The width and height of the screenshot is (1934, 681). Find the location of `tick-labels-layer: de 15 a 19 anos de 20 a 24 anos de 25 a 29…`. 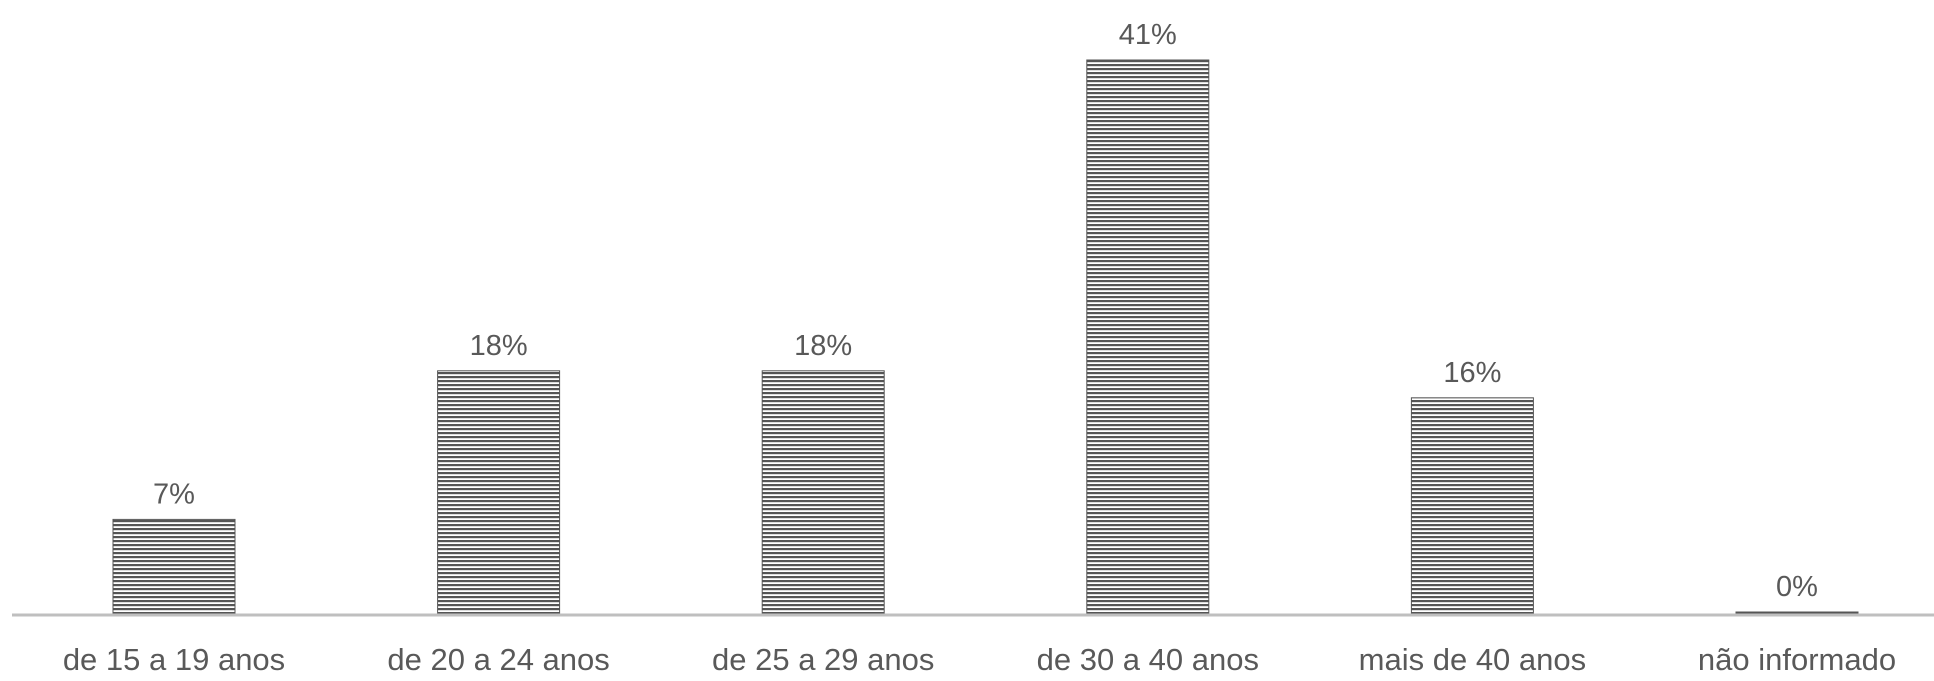

tick-labels-layer: de 15 a 19 anos de 20 a 24 anos de 25 a 29… is located at coordinates (979, 659).